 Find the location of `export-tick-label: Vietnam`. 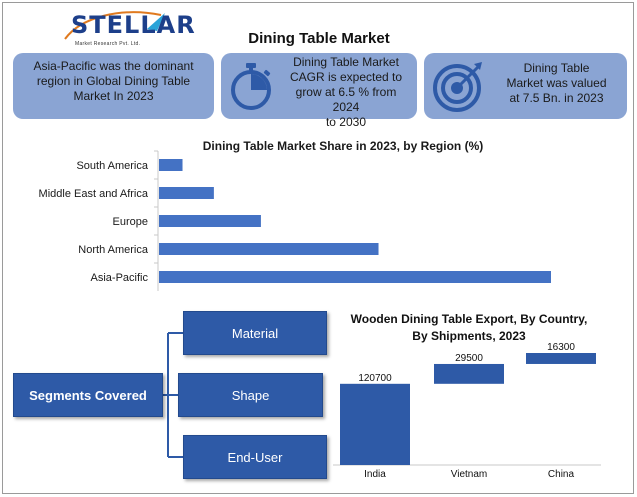

export-tick-label: Vietnam is located at coordinates (469, 474).